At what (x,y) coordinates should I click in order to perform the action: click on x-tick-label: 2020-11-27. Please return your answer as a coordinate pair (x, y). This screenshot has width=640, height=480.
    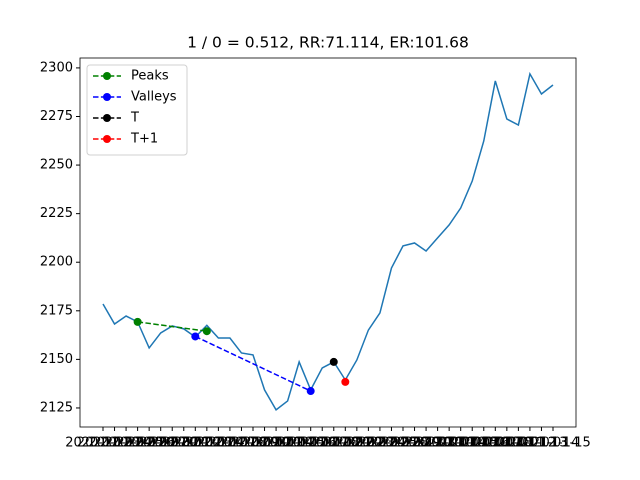
    Looking at the image, I should click on (149, 443).